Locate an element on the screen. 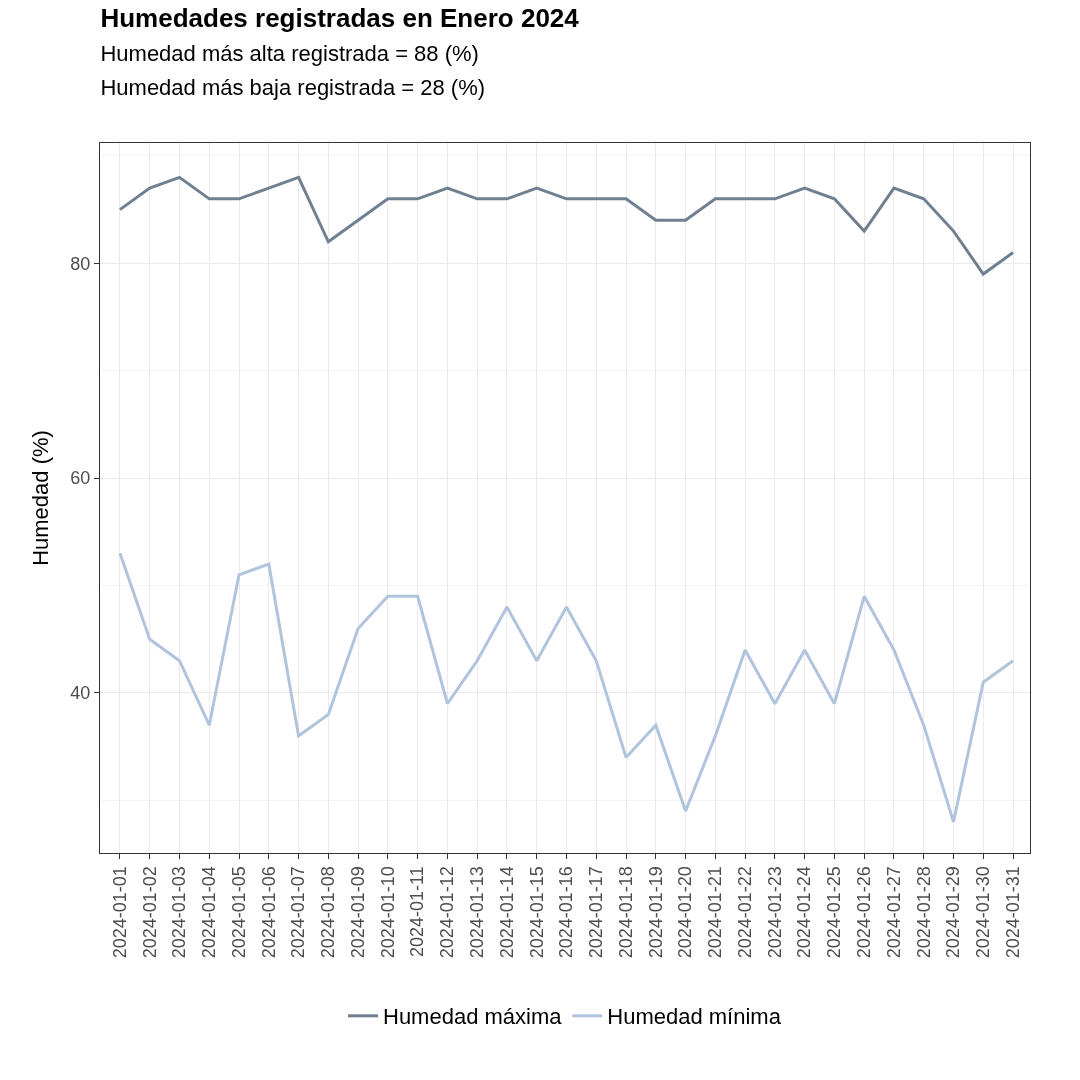 The width and height of the screenshot is (1080, 1080). x-tick-label: 2024-01-16 is located at coordinates (566, 912).